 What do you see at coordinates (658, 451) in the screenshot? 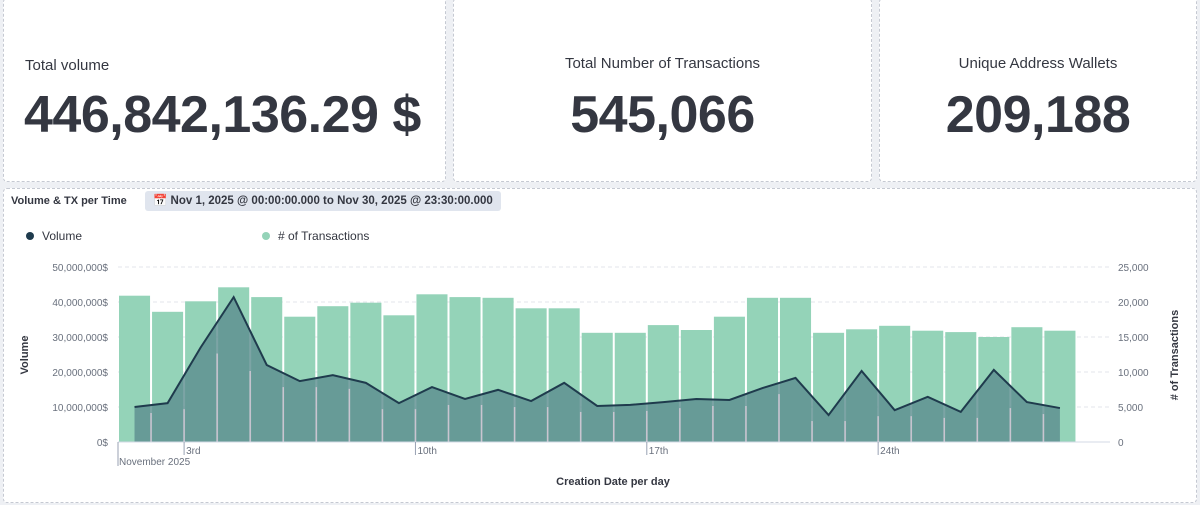
I see `x-tick-label: 17th` at bounding box center [658, 451].